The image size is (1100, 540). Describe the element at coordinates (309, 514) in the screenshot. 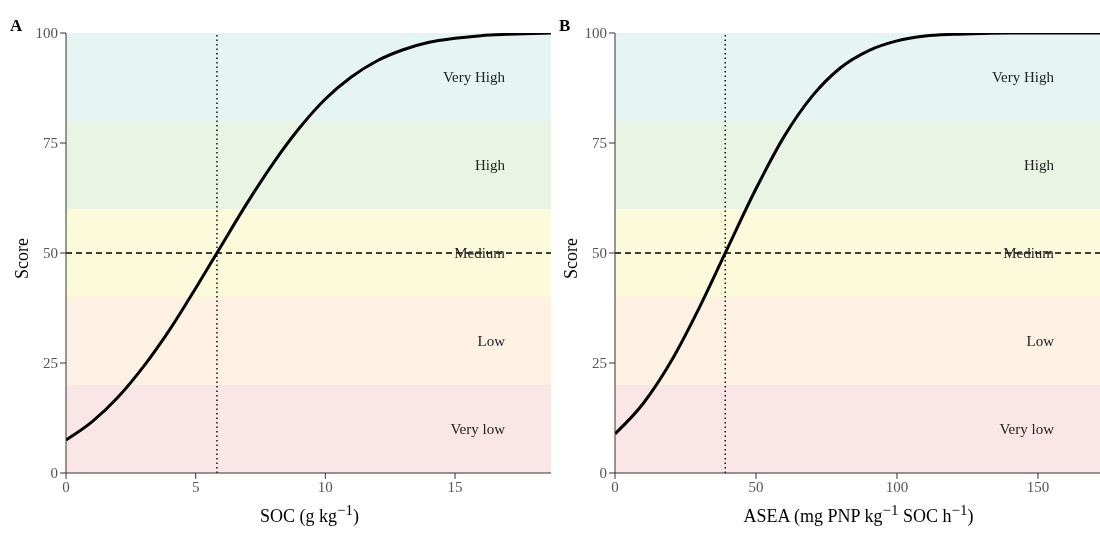

I see `x-axis-title: SOC (g kg$^{−1}$)` at that location.